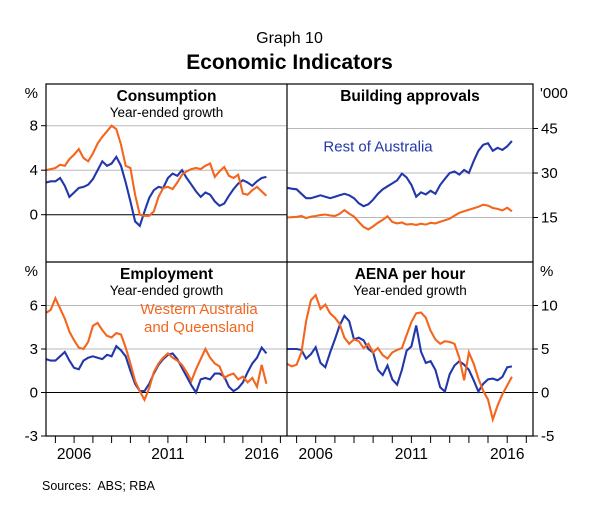 The width and height of the screenshot is (607, 510). What do you see at coordinates (549, 129) in the screenshot?
I see `y-tick-label: 45` at bounding box center [549, 129].